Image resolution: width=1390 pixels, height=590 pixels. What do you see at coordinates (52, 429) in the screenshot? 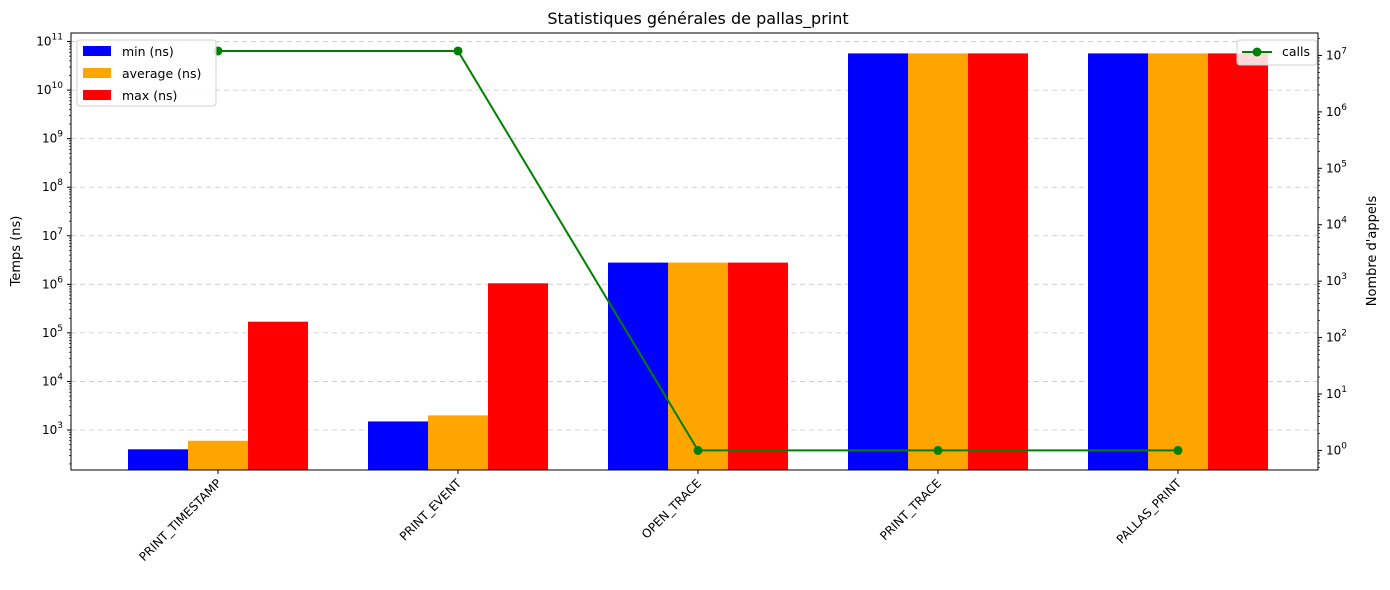
I see `y-tick-label: 10³` at bounding box center [52, 429].